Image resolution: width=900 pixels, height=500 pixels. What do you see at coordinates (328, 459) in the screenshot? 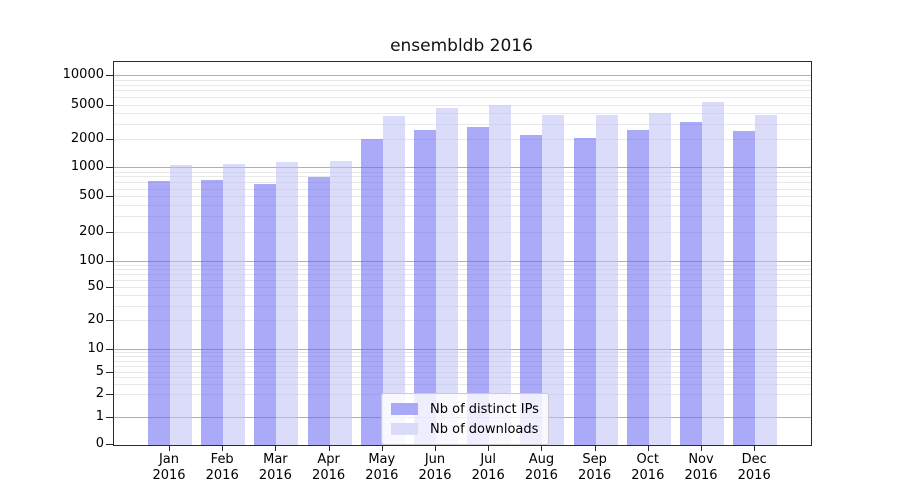
I see `x-tick-month: Apr` at bounding box center [328, 459].